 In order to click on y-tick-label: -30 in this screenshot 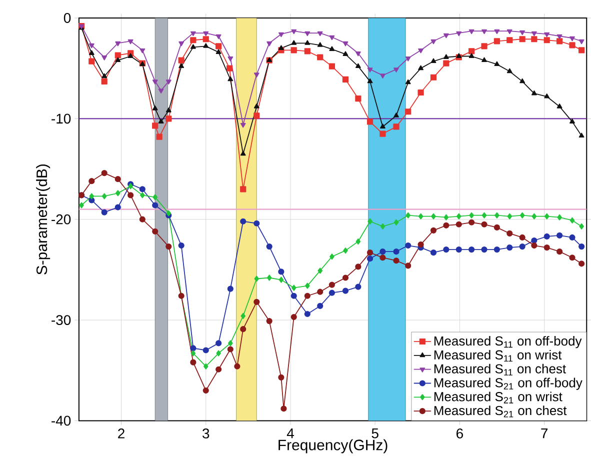, I will do `click(61, 320)`.